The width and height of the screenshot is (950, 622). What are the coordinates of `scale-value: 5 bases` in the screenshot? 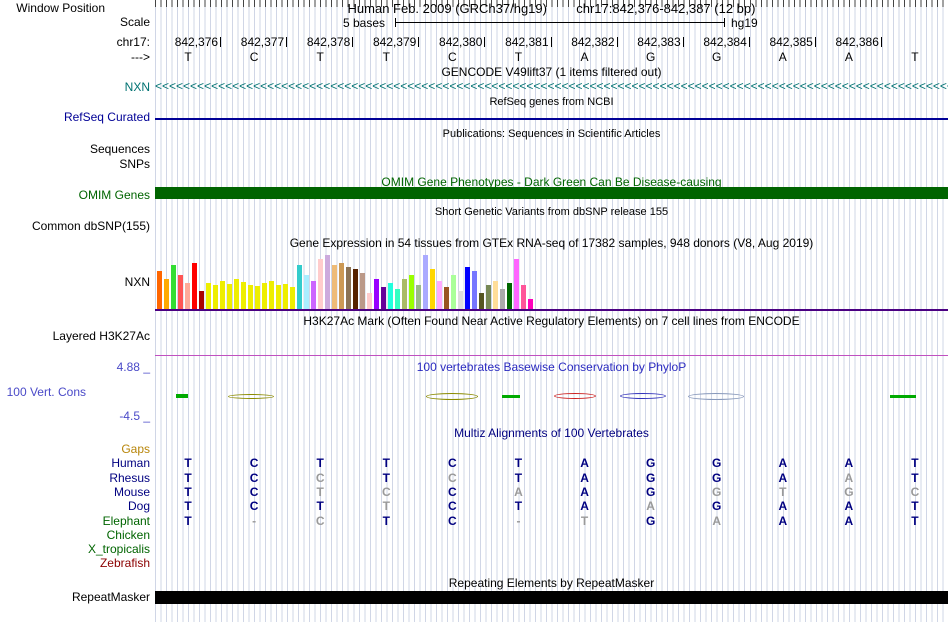 It's located at (363, 23).